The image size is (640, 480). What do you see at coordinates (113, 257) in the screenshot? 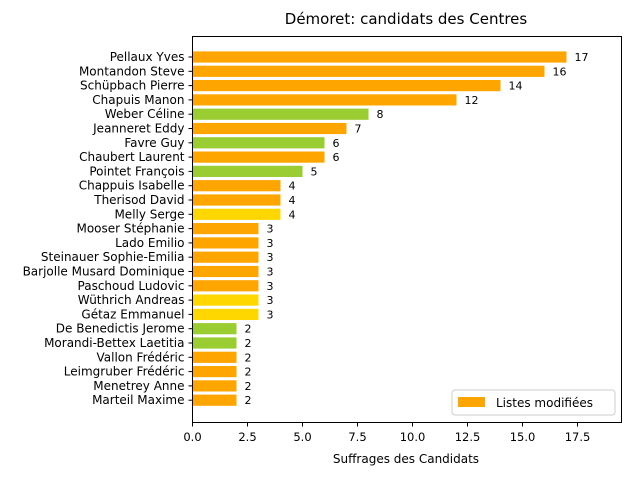
I see `y-tick-label: Steinauer Sophie-Emilia` at bounding box center [113, 257].